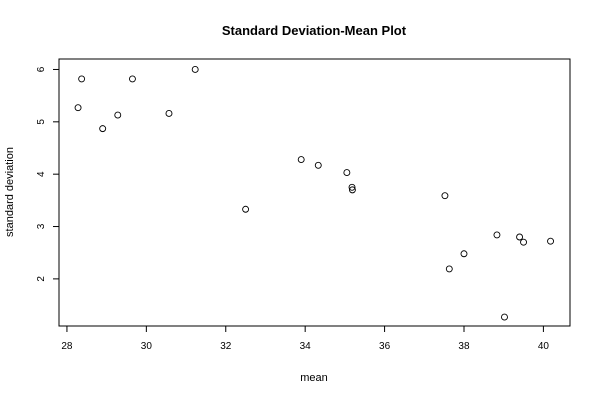 This screenshot has width=599, height=400. What do you see at coordinates (41, 226) in the screenshot?
I see `y-tick-label: 3` at bounding box center [41, 226].